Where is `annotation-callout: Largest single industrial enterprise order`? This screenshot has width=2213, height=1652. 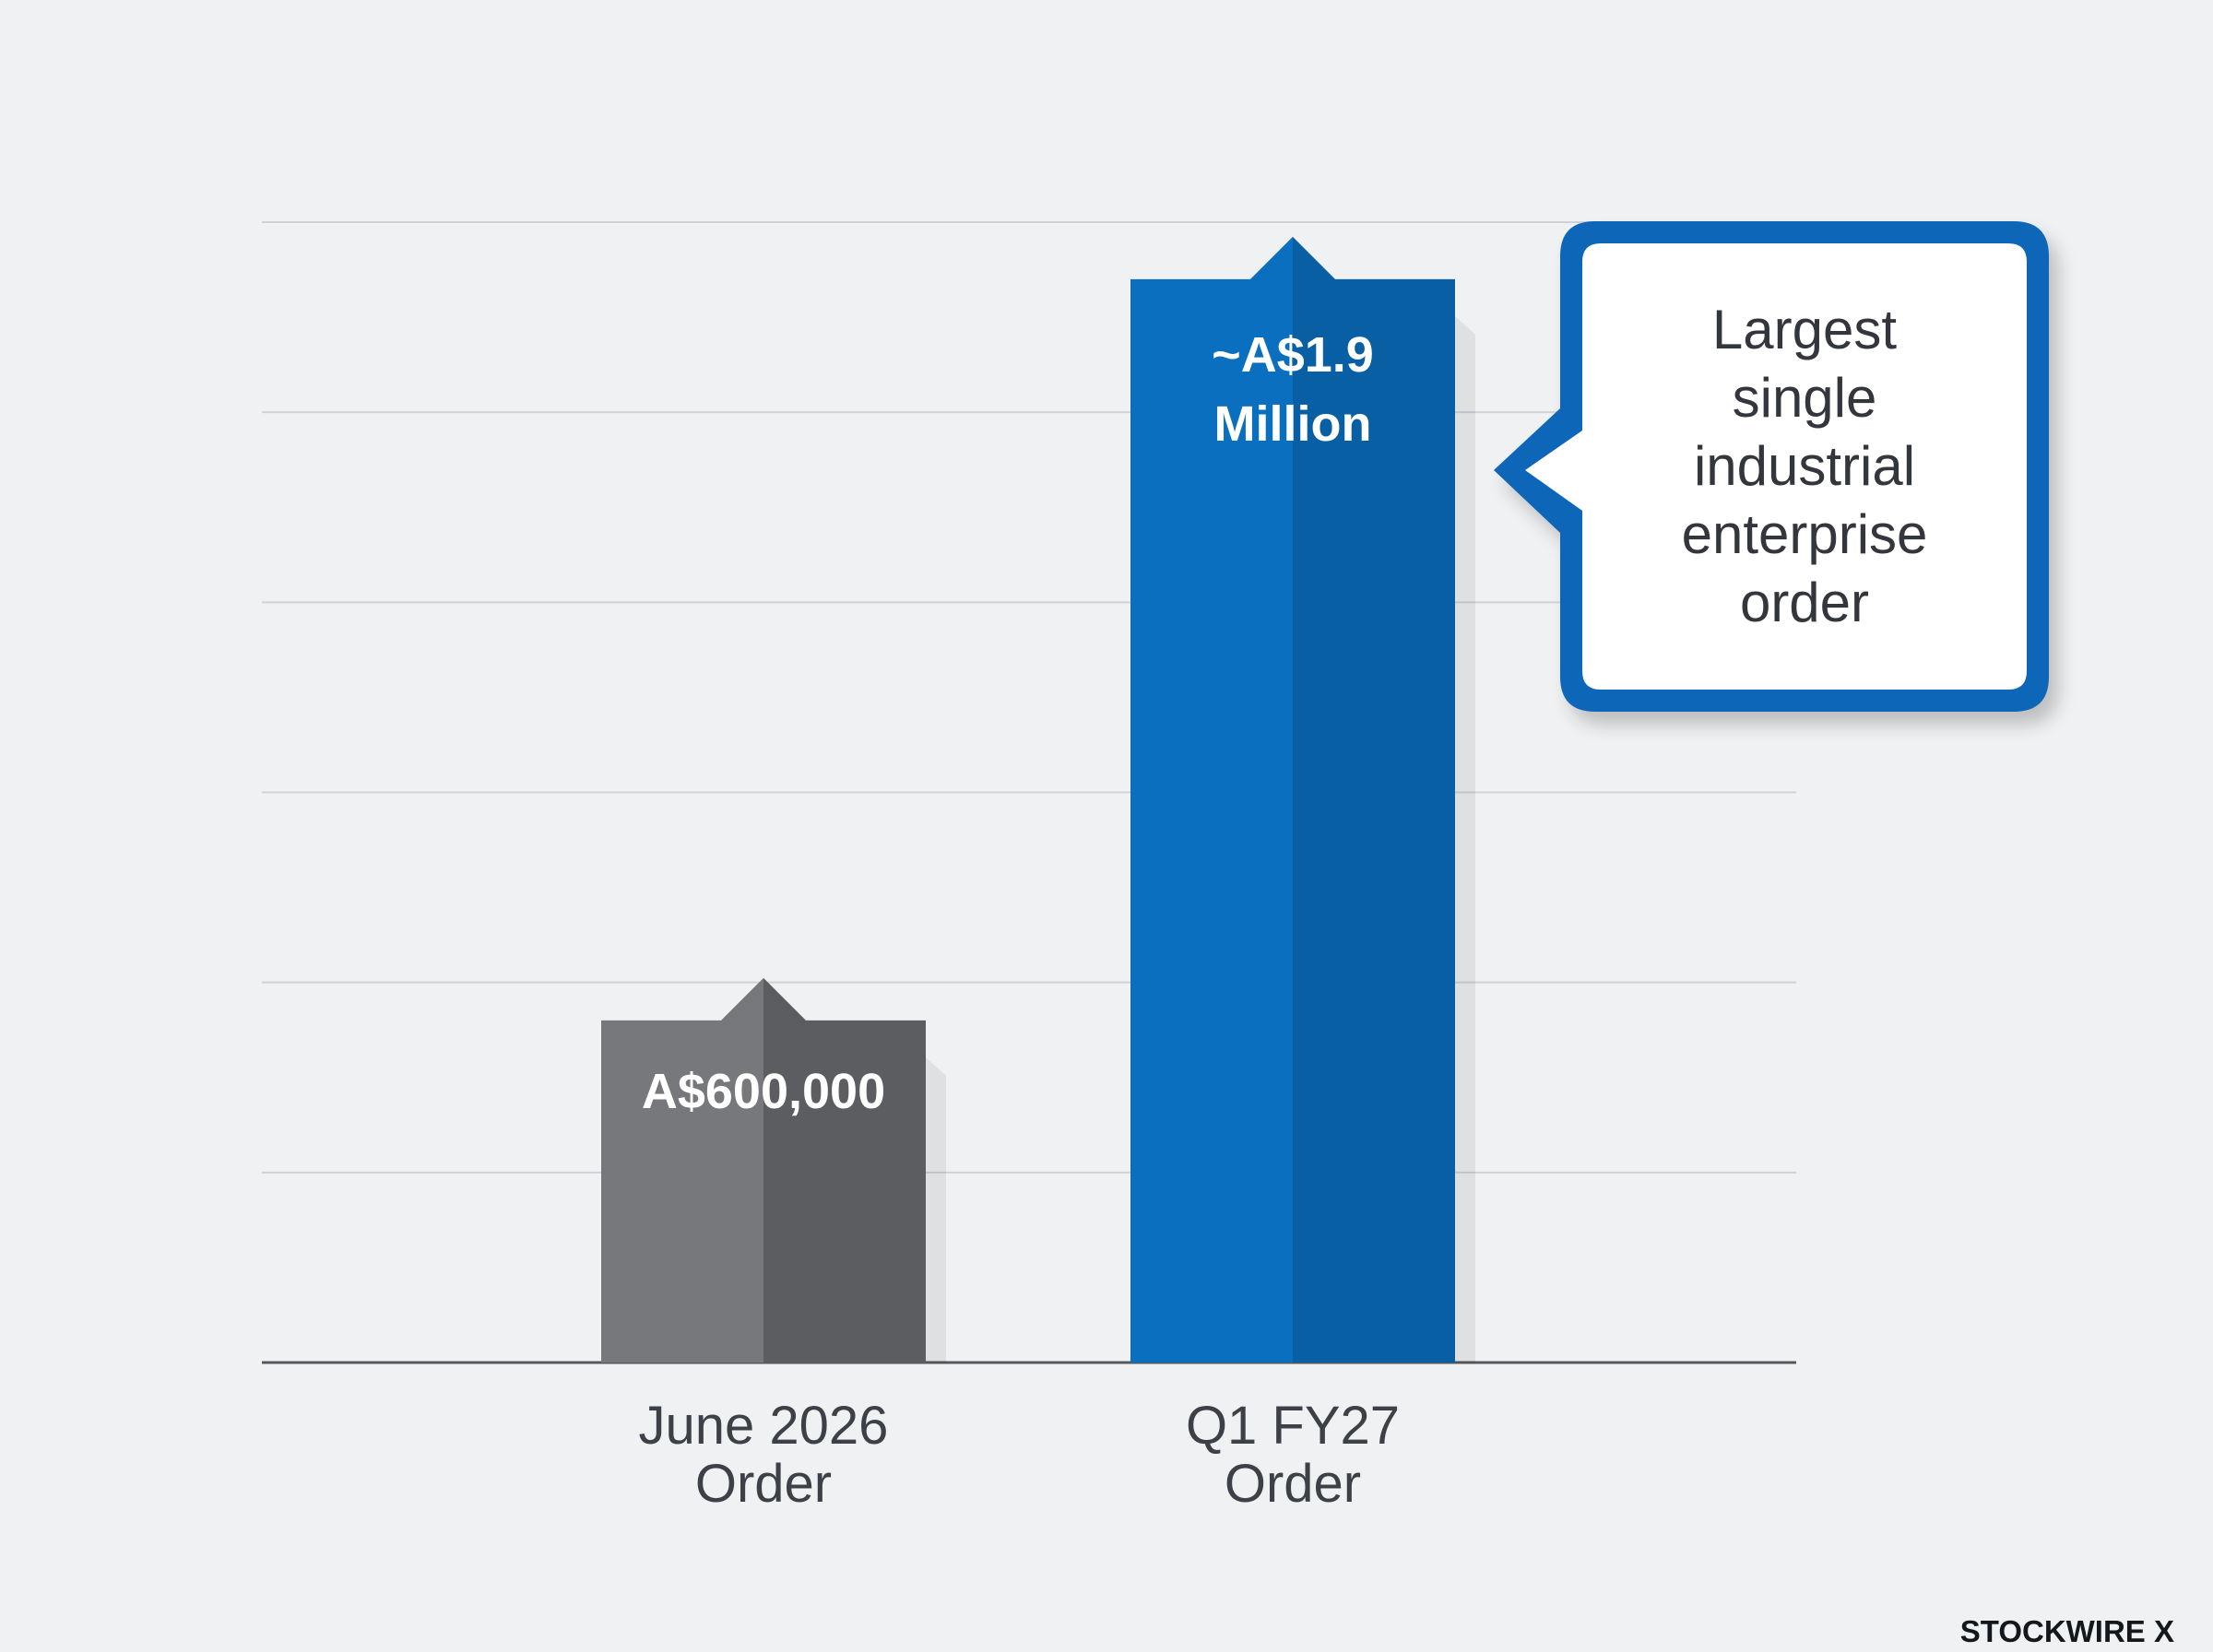 annotation-callout: Largest single industrial enterprise order is located at coordinates (1771, 466).